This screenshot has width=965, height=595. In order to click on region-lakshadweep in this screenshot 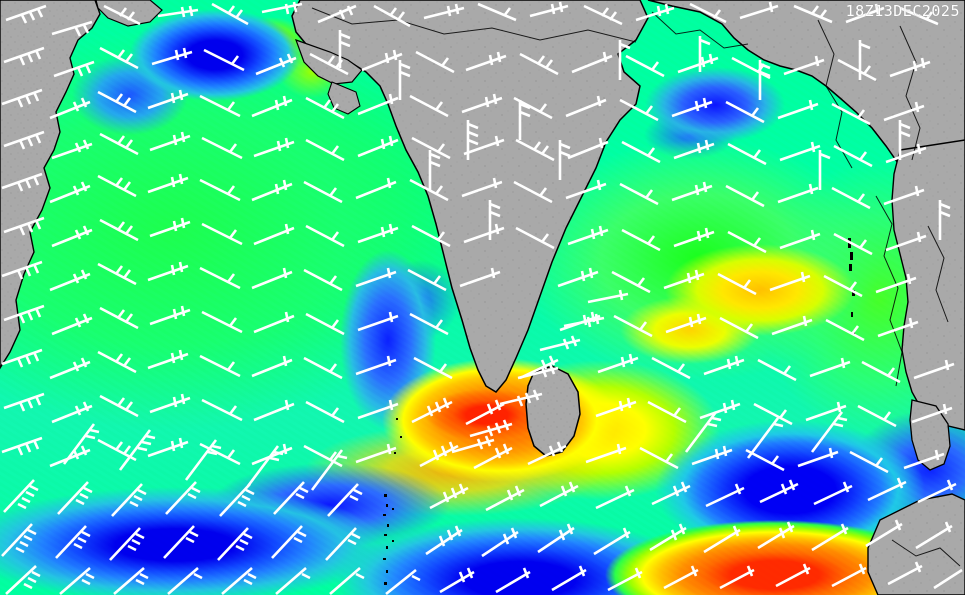, I will do `click(398, 436)`.